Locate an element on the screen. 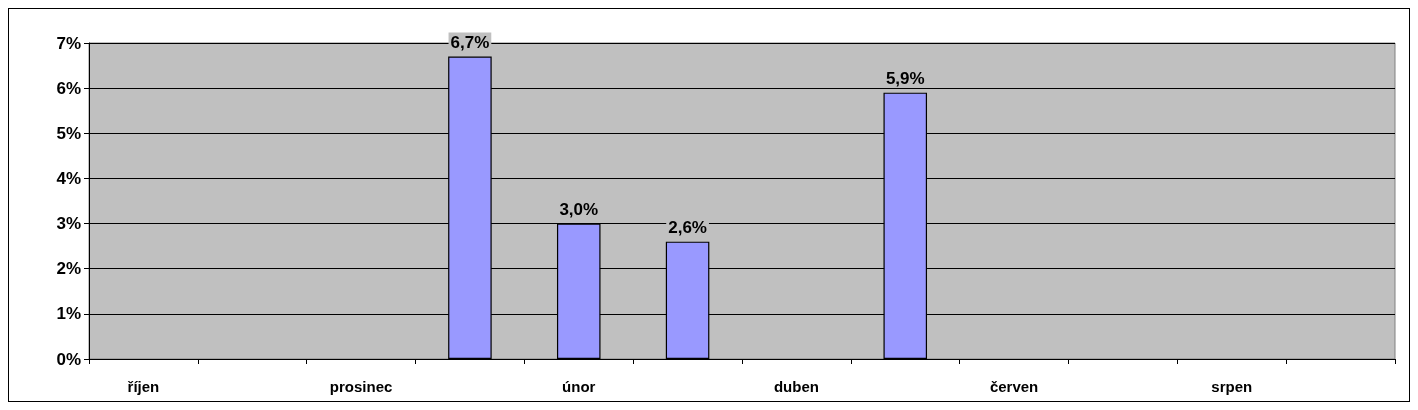  y-tick-label: 7% is located at coordinates (68, 43).